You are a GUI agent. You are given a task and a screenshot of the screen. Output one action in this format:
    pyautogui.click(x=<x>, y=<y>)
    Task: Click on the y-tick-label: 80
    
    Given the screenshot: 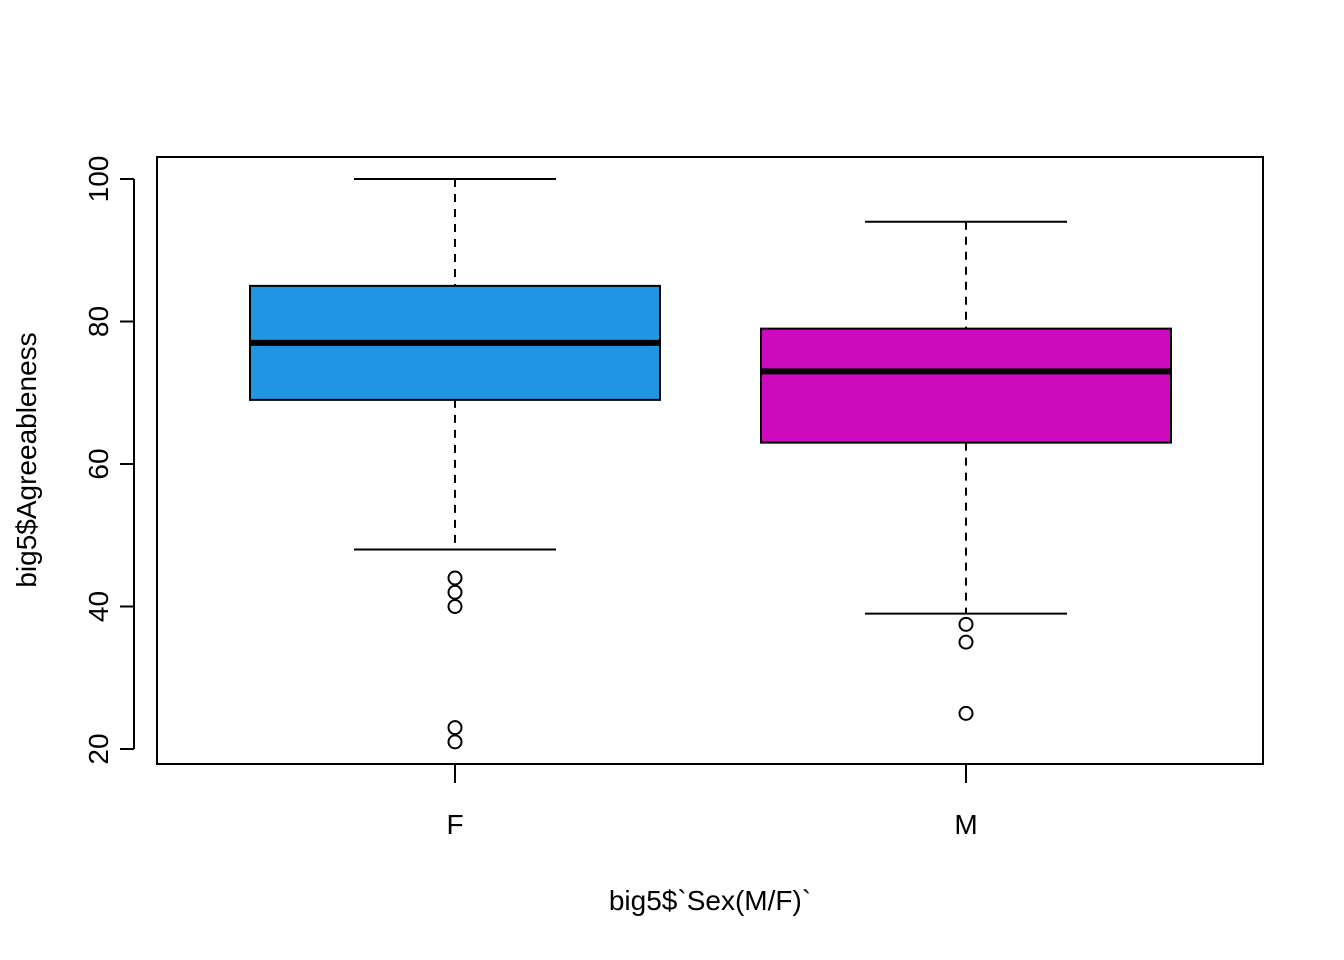 What is the action you would take?
    pyautogui.click(x=98, y=321)
    